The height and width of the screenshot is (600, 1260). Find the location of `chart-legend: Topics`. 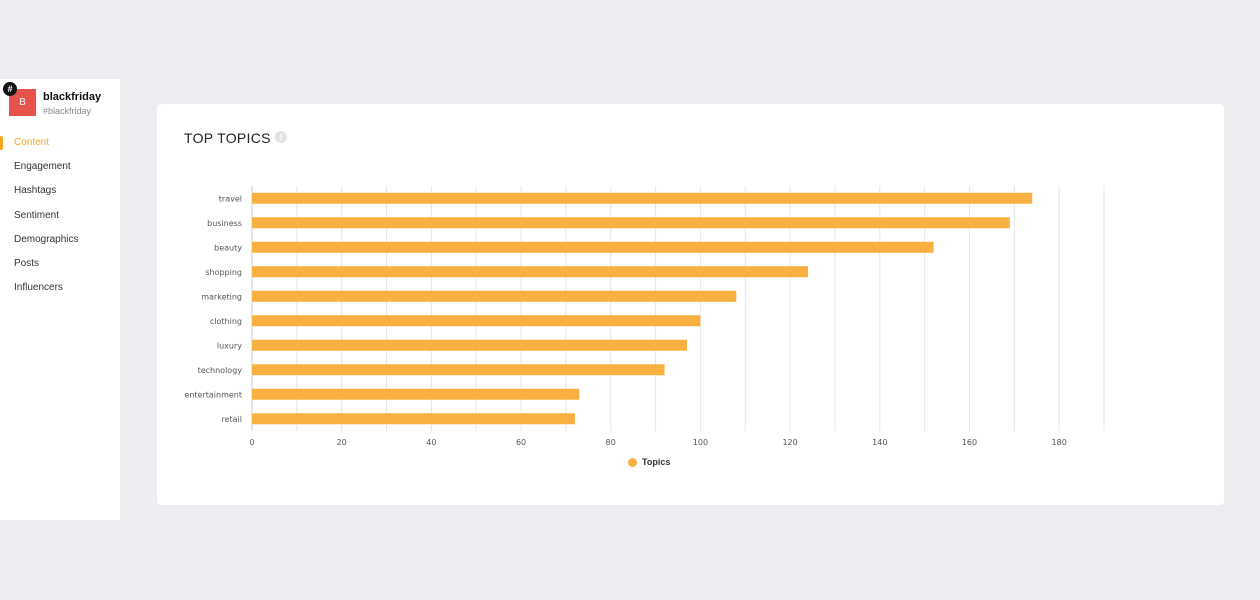

chart-legend: Topics is located at coordinates (649, 462).